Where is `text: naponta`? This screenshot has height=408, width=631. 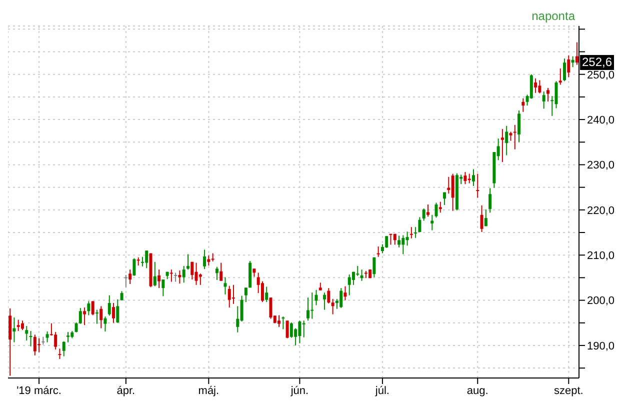 text: naponta is located at coordinates (553, 16).